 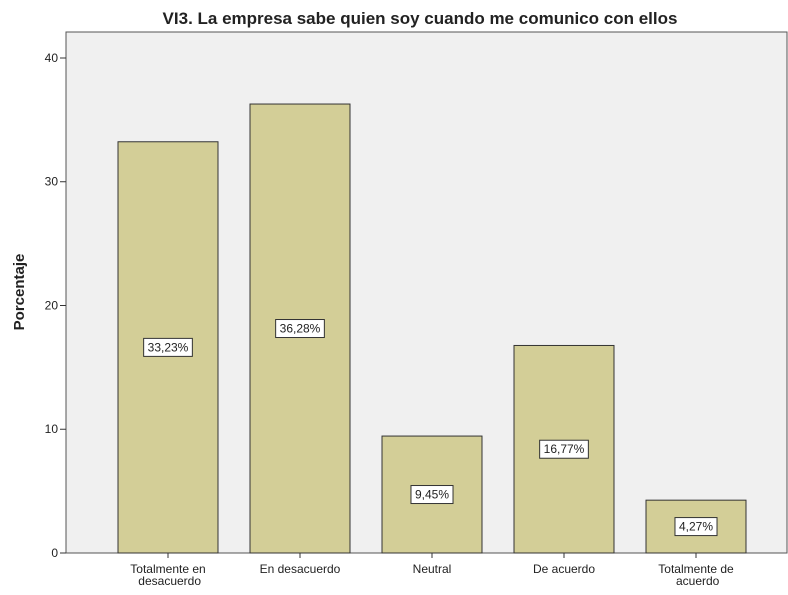 What do you see at coordinates (52, 429) in the screenshot?
I see `y-tick-label: 10` at bounding box center [52, 429].